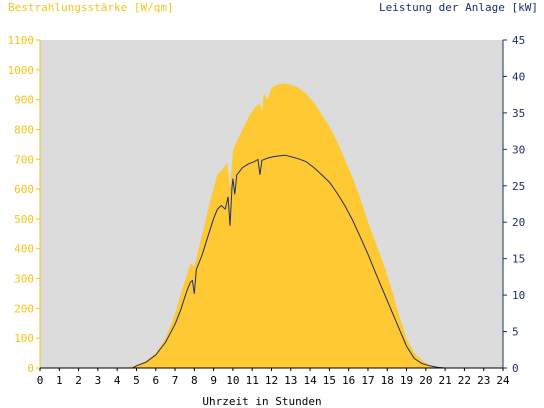  I want to click on x-tick-label-18: 18, so click(387, 380).